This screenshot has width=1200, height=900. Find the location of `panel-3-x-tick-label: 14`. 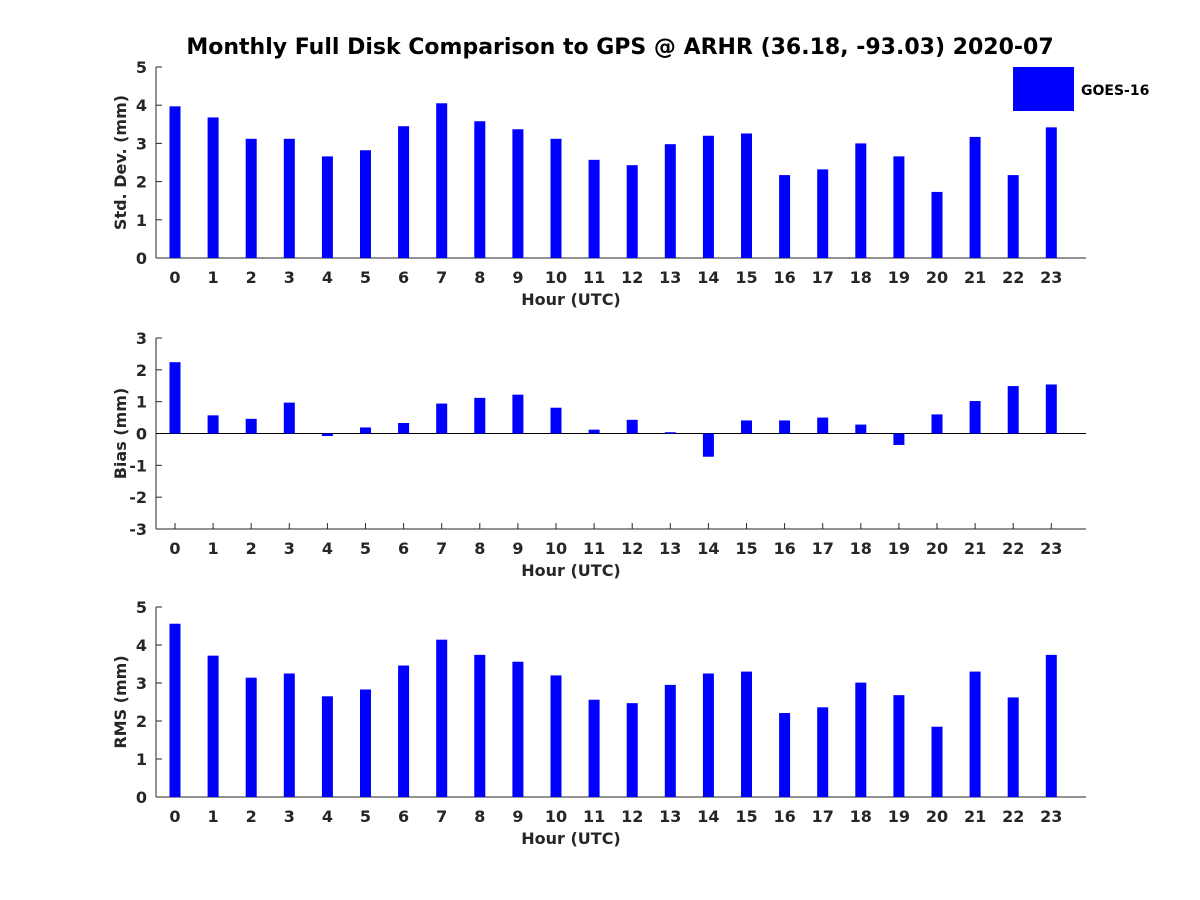

panel-3-x-tick-label: 14 is located at coordinates (708, 816).